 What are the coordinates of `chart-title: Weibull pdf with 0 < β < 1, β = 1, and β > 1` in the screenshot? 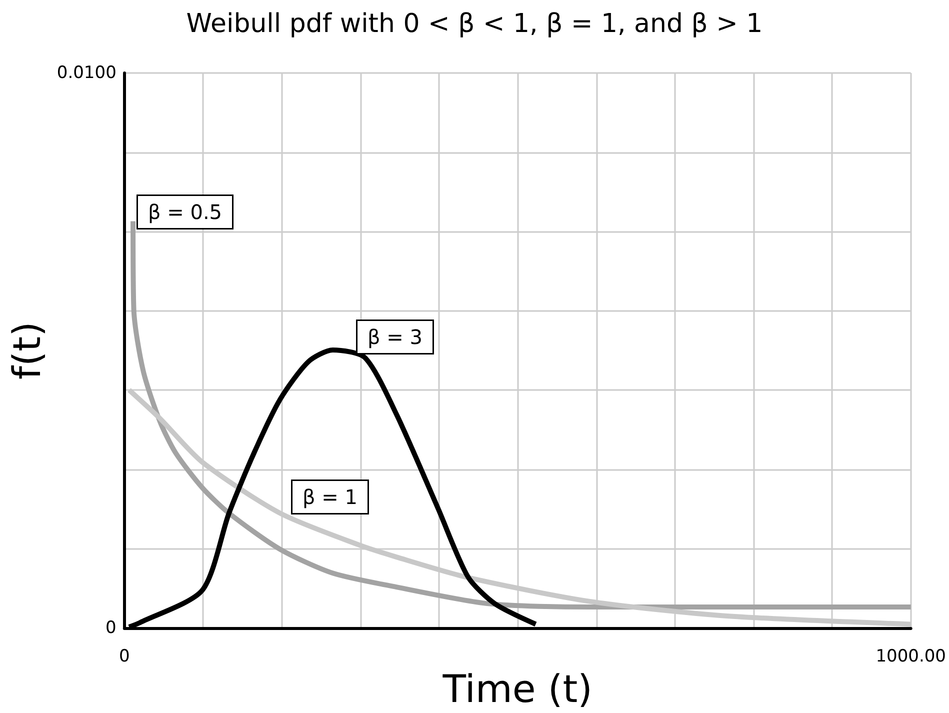 It's located at (474, 24).